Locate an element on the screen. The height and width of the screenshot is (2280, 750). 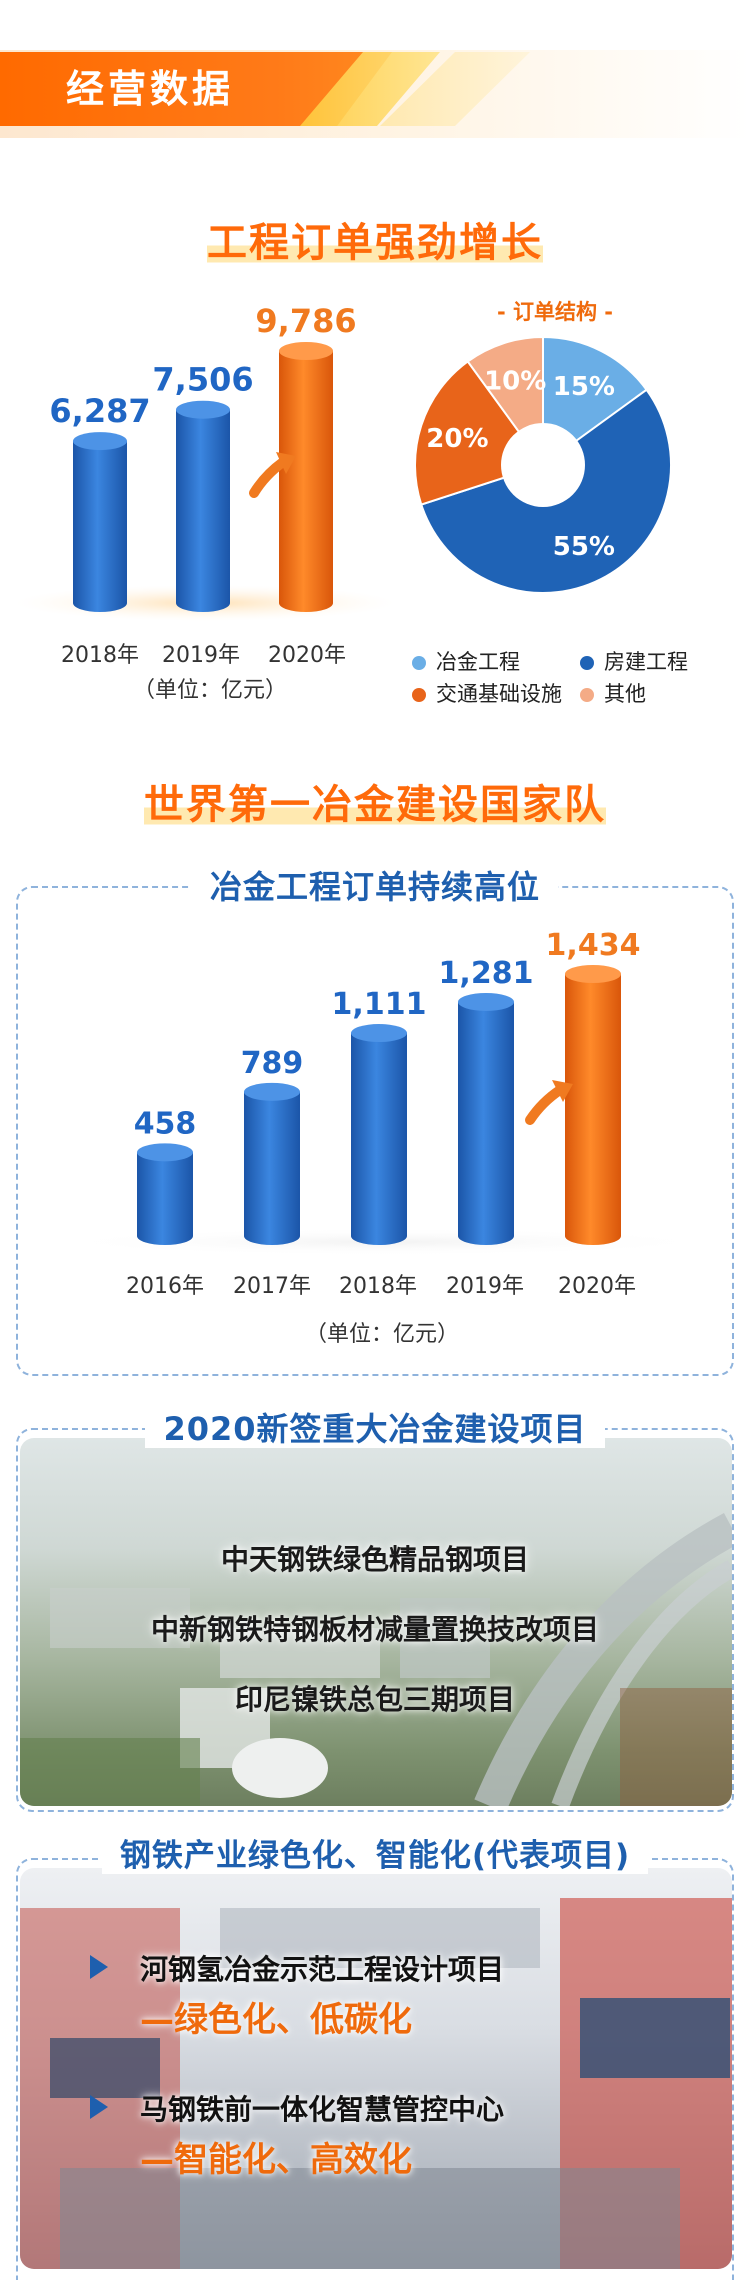
bar: 789 is located at coordinates (272, 1145).